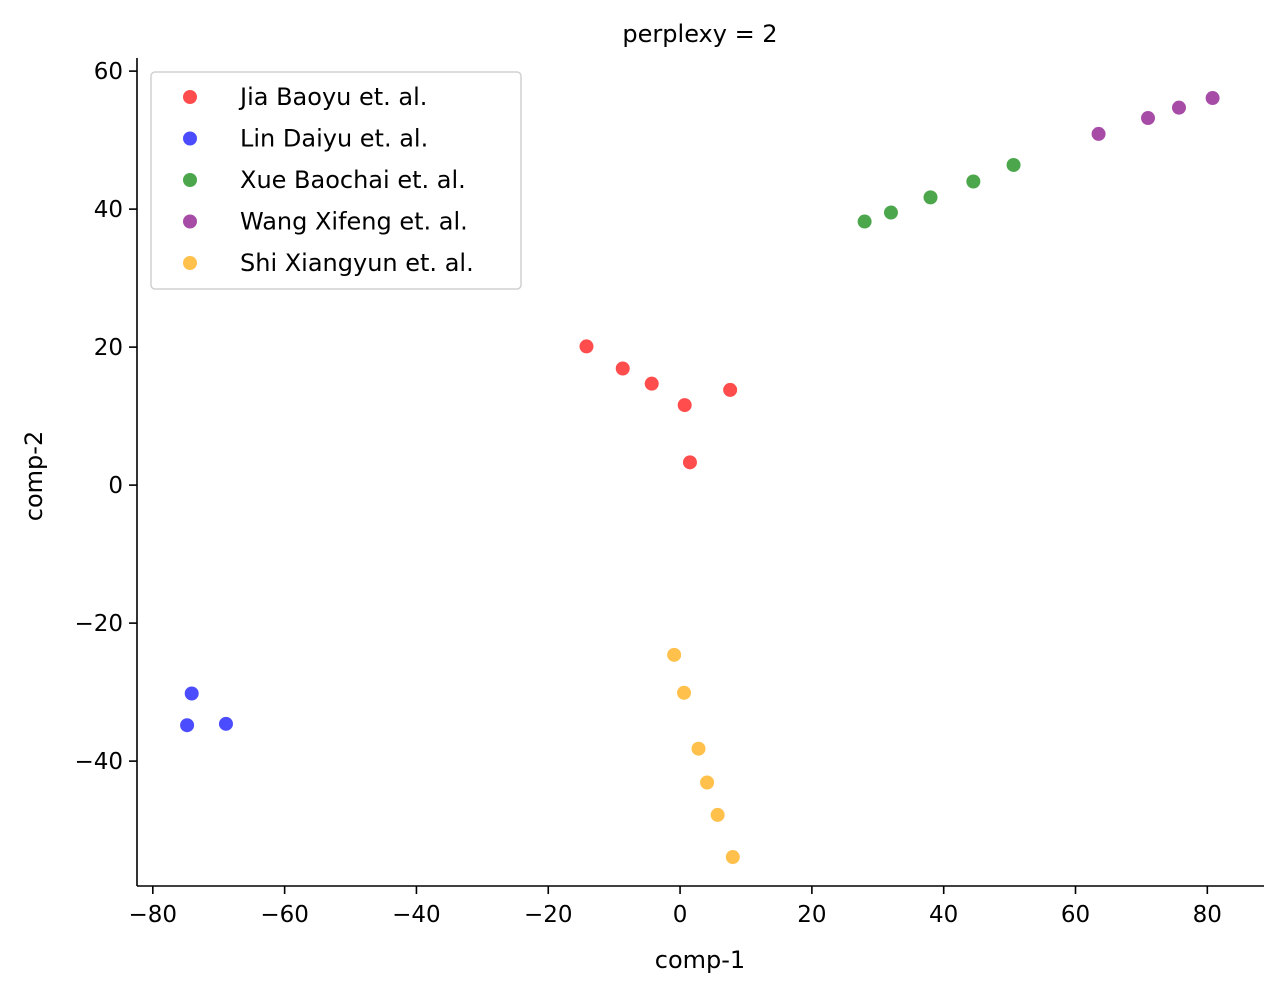 The width and height of the screenshot is (1284, 994). What do you see at coordinates (680, 915) in the screenshot?
I see `x-tick-label: 0` at bounding box center [680, 915].